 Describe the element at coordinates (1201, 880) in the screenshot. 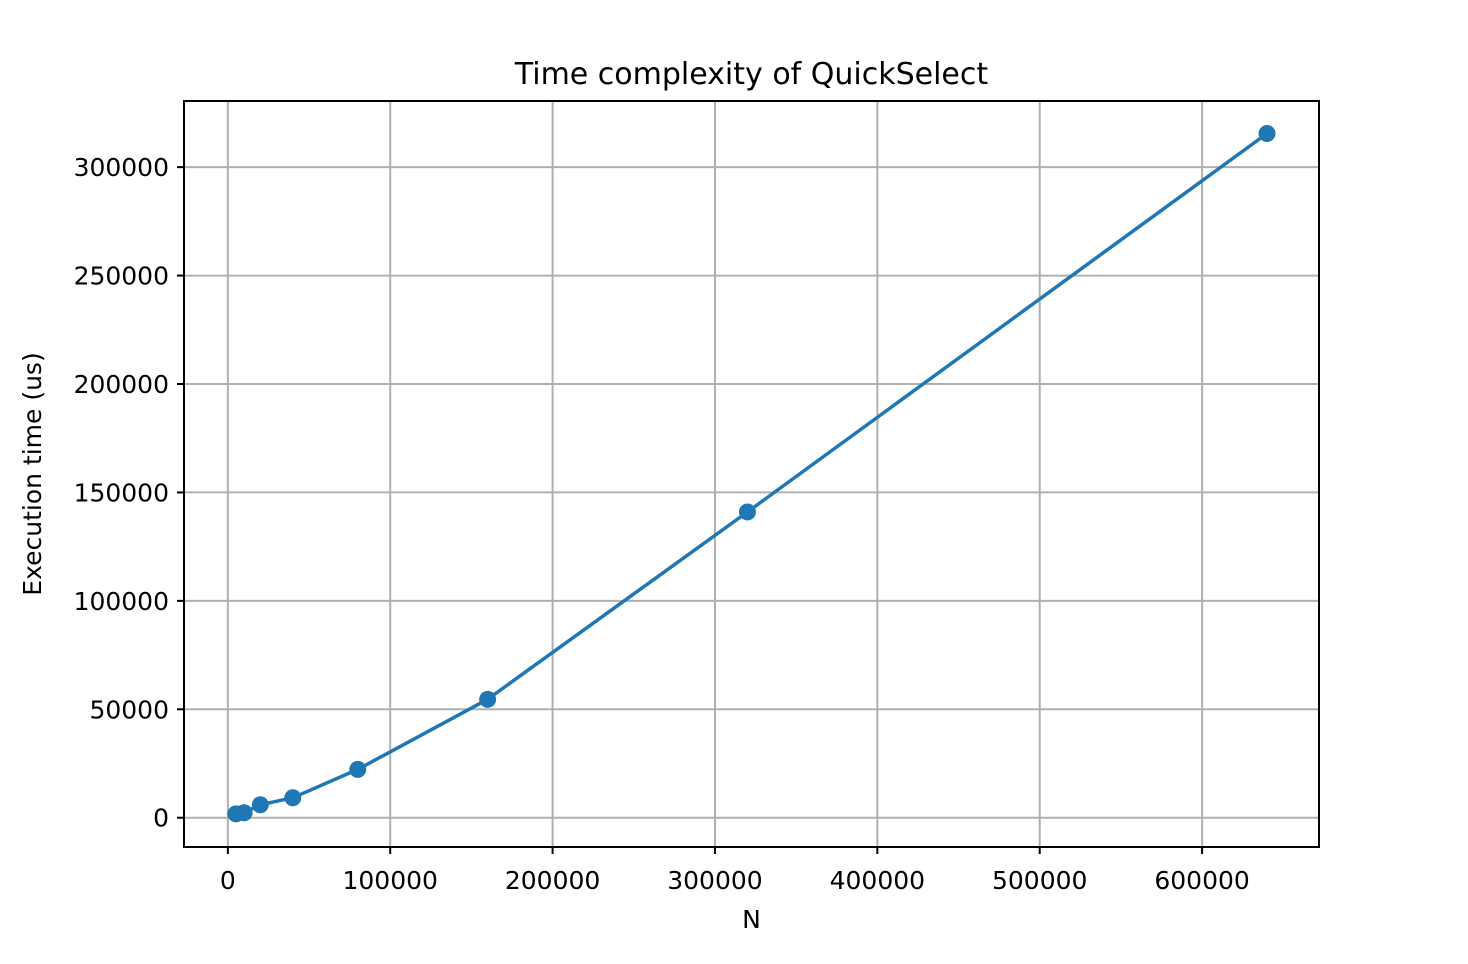

I see `x-tick-label: 600000` at that location.